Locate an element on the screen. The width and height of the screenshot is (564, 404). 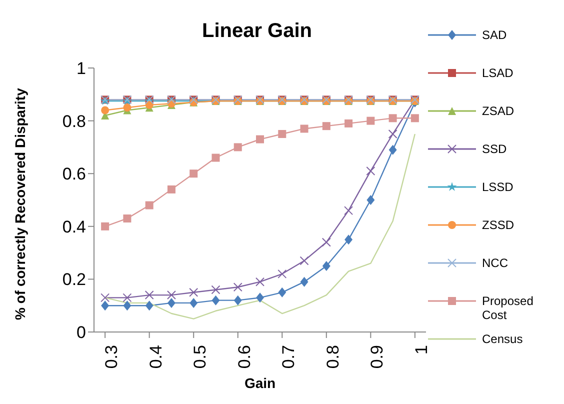
x-axis-title: Gain is located at coordinates (260, 383).